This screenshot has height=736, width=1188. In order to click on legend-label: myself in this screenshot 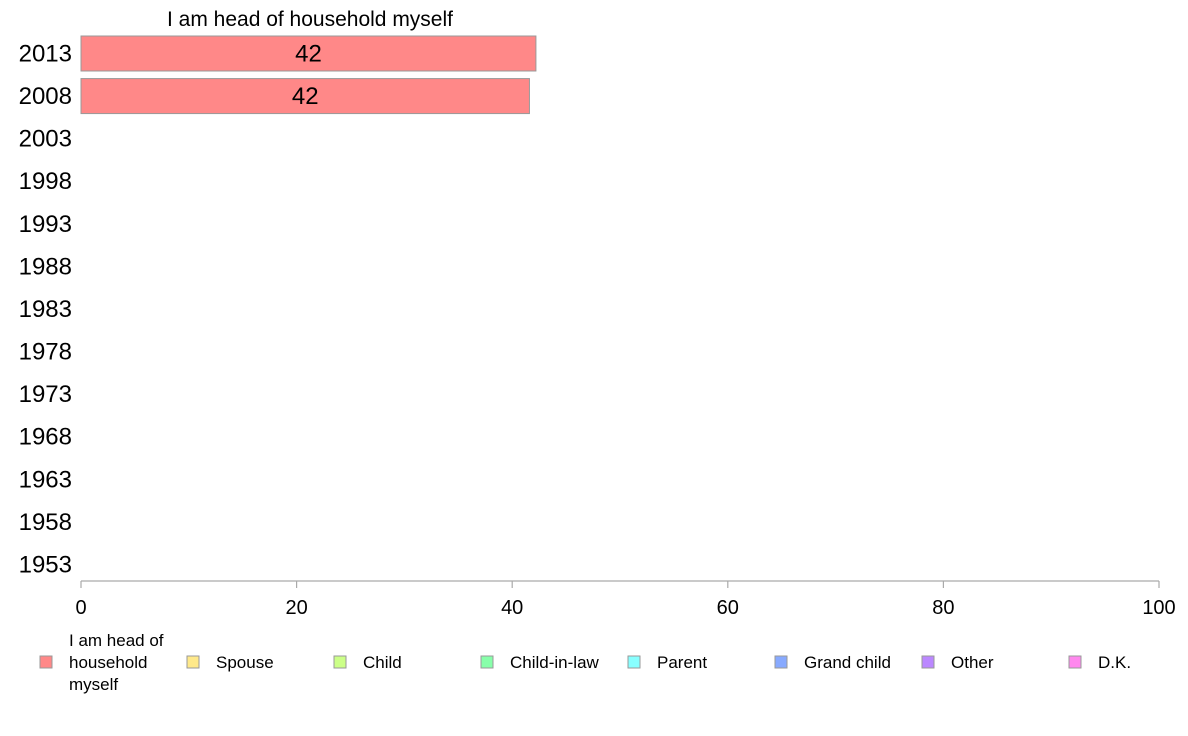, I will do `click(93, 684)`.